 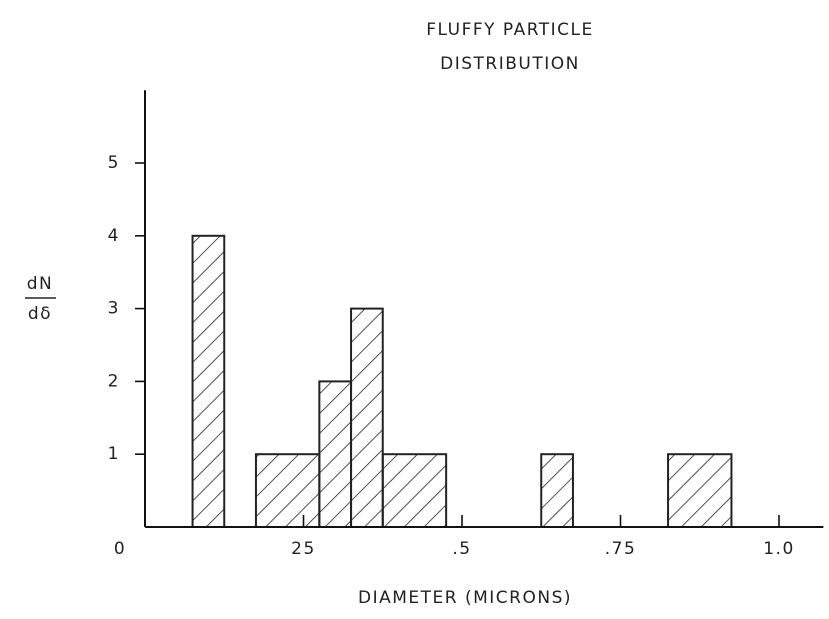 What do you see at coordinates (40, 284) in the screenshot?
I see `y-axis-label-numerator: dN` at bounding box center [40, 284].